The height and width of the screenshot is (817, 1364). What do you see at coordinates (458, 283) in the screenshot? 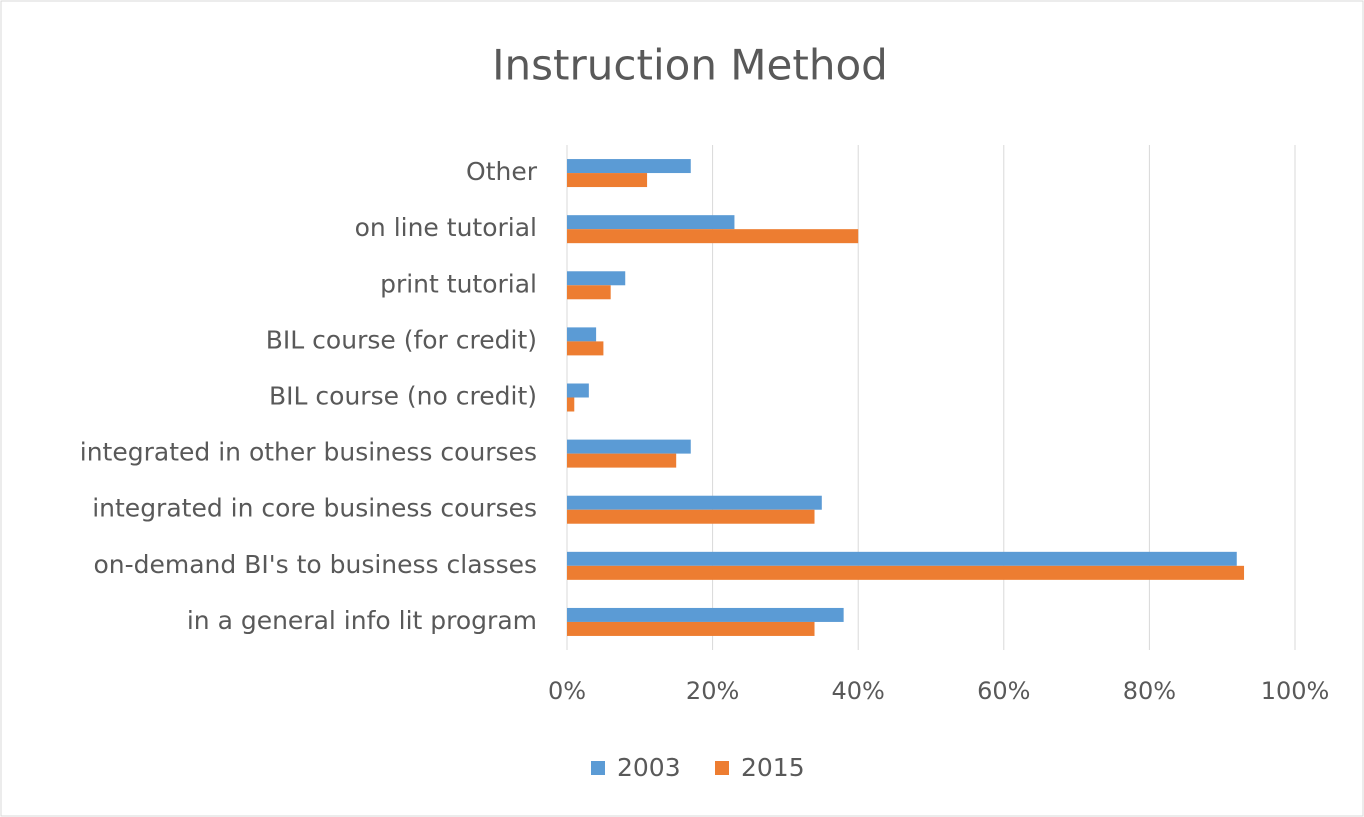
I see `y-tick-label: print tutorial` at bounding box center [458, 283].